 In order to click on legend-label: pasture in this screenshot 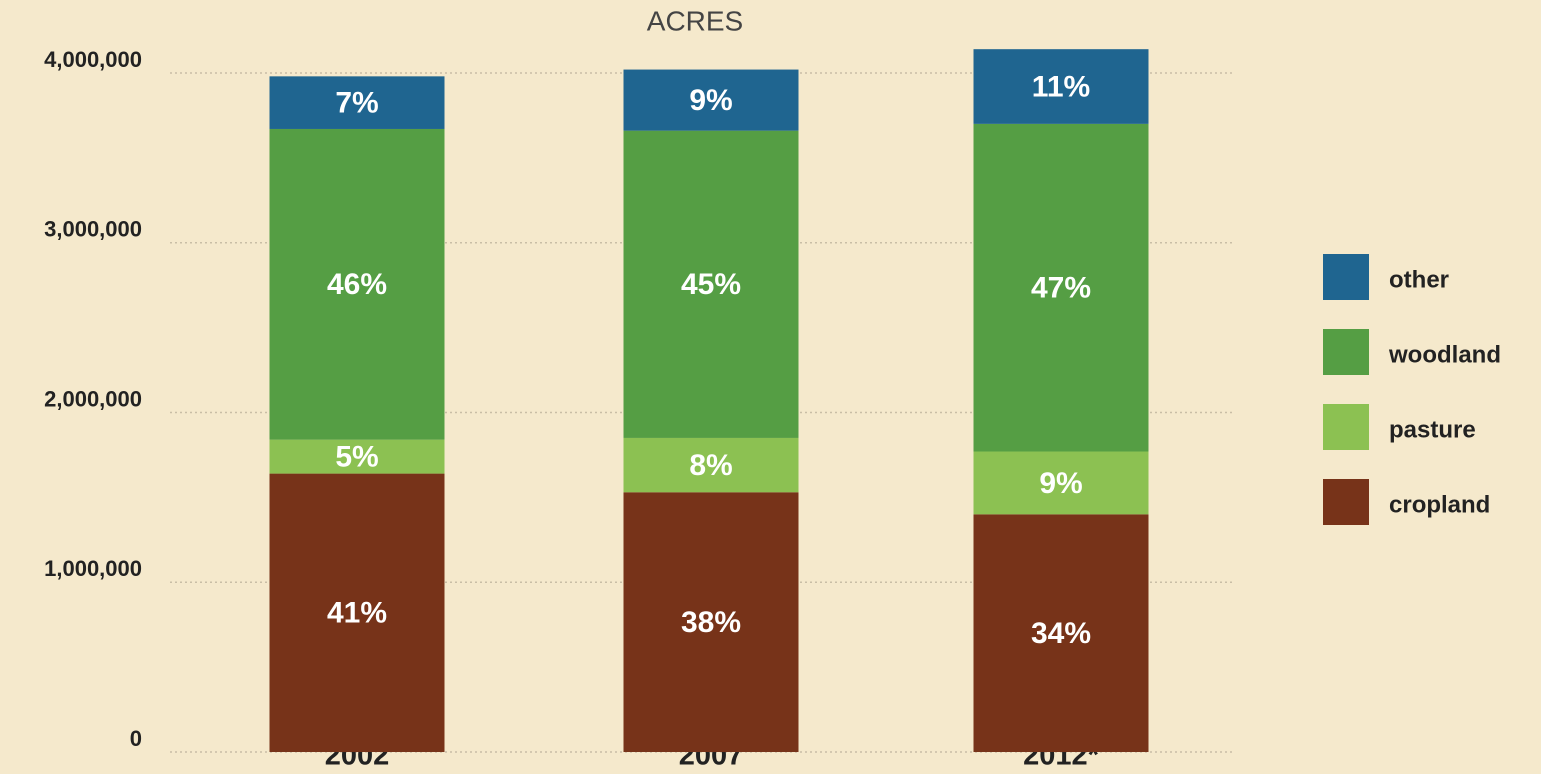, I will do `click(1432, 429)`.